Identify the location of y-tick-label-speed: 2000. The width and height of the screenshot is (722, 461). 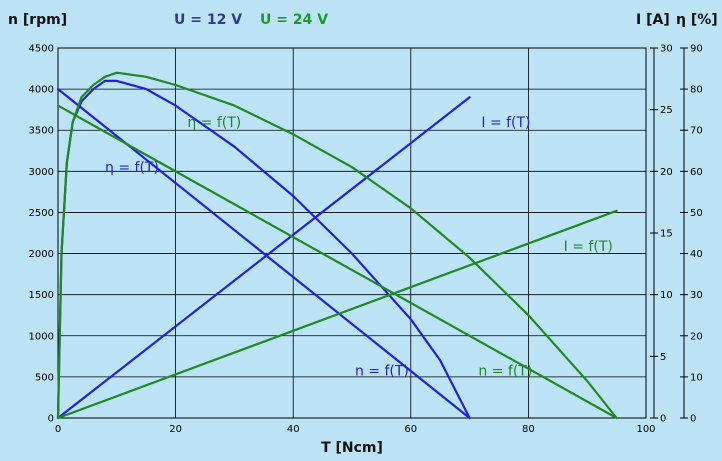
(41, 254).